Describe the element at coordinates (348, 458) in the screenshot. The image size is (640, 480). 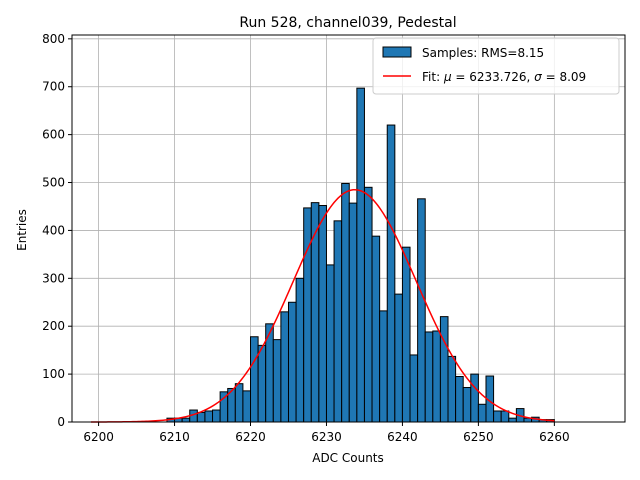
I see `x-axis-label: ADC Counts` at that location.